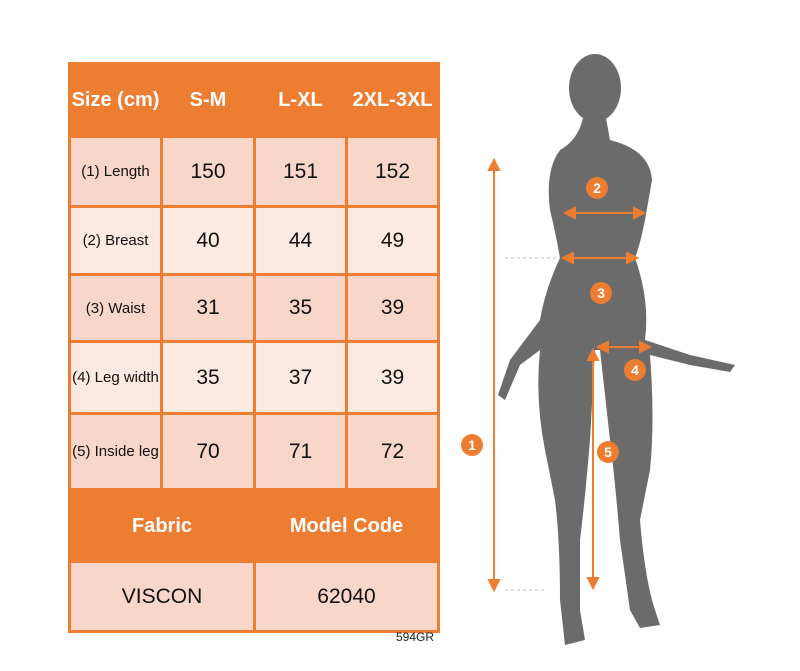 The width and height of the screenshot is (800, 671). I want to click on table-row: (3) Waist 31 35 39, so click(254, 308).